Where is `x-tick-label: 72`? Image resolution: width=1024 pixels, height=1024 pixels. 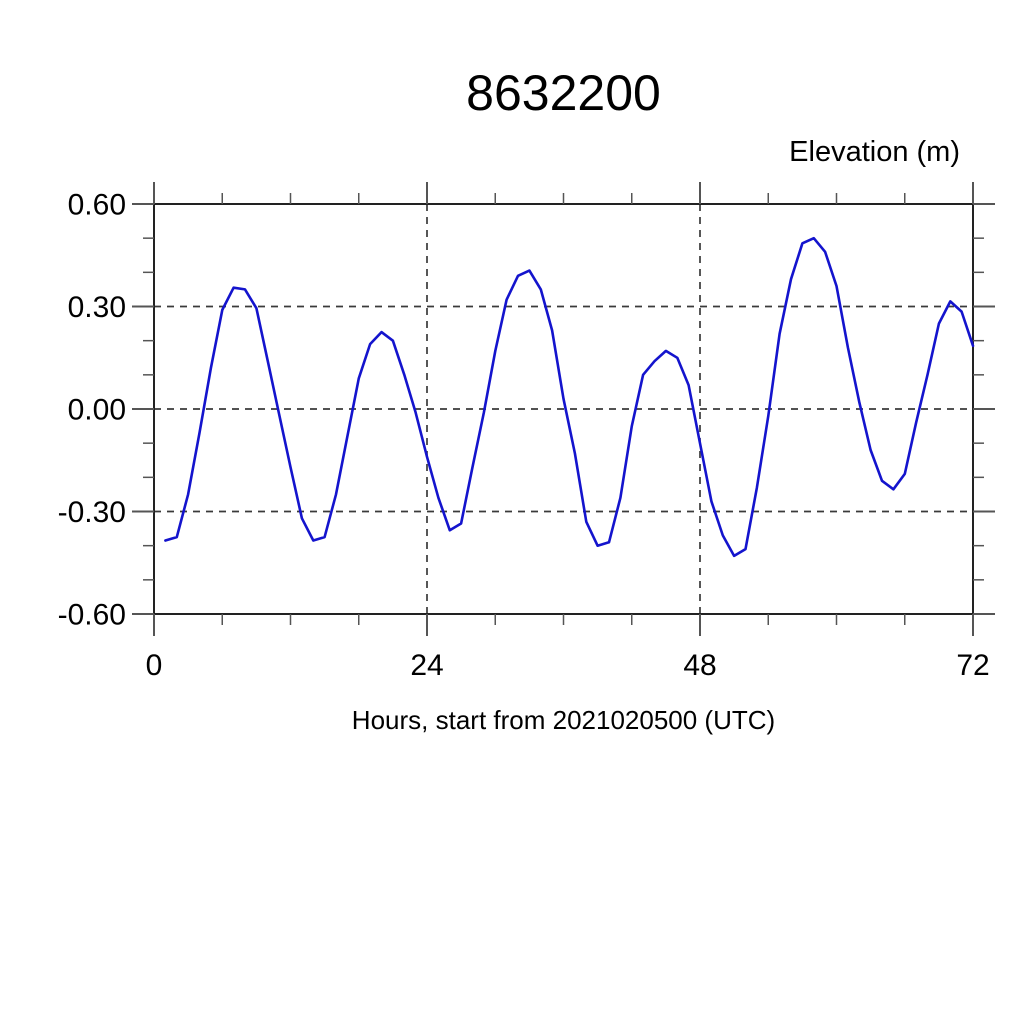
x-tick-label: 72 is located at coordinates (972, 665).